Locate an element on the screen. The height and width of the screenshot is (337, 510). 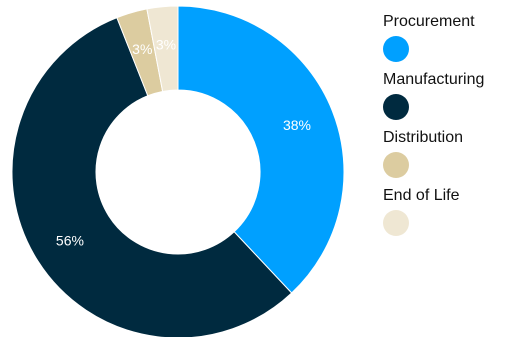
slice-label-distribution: 3% is located at coordinates (142, 49).